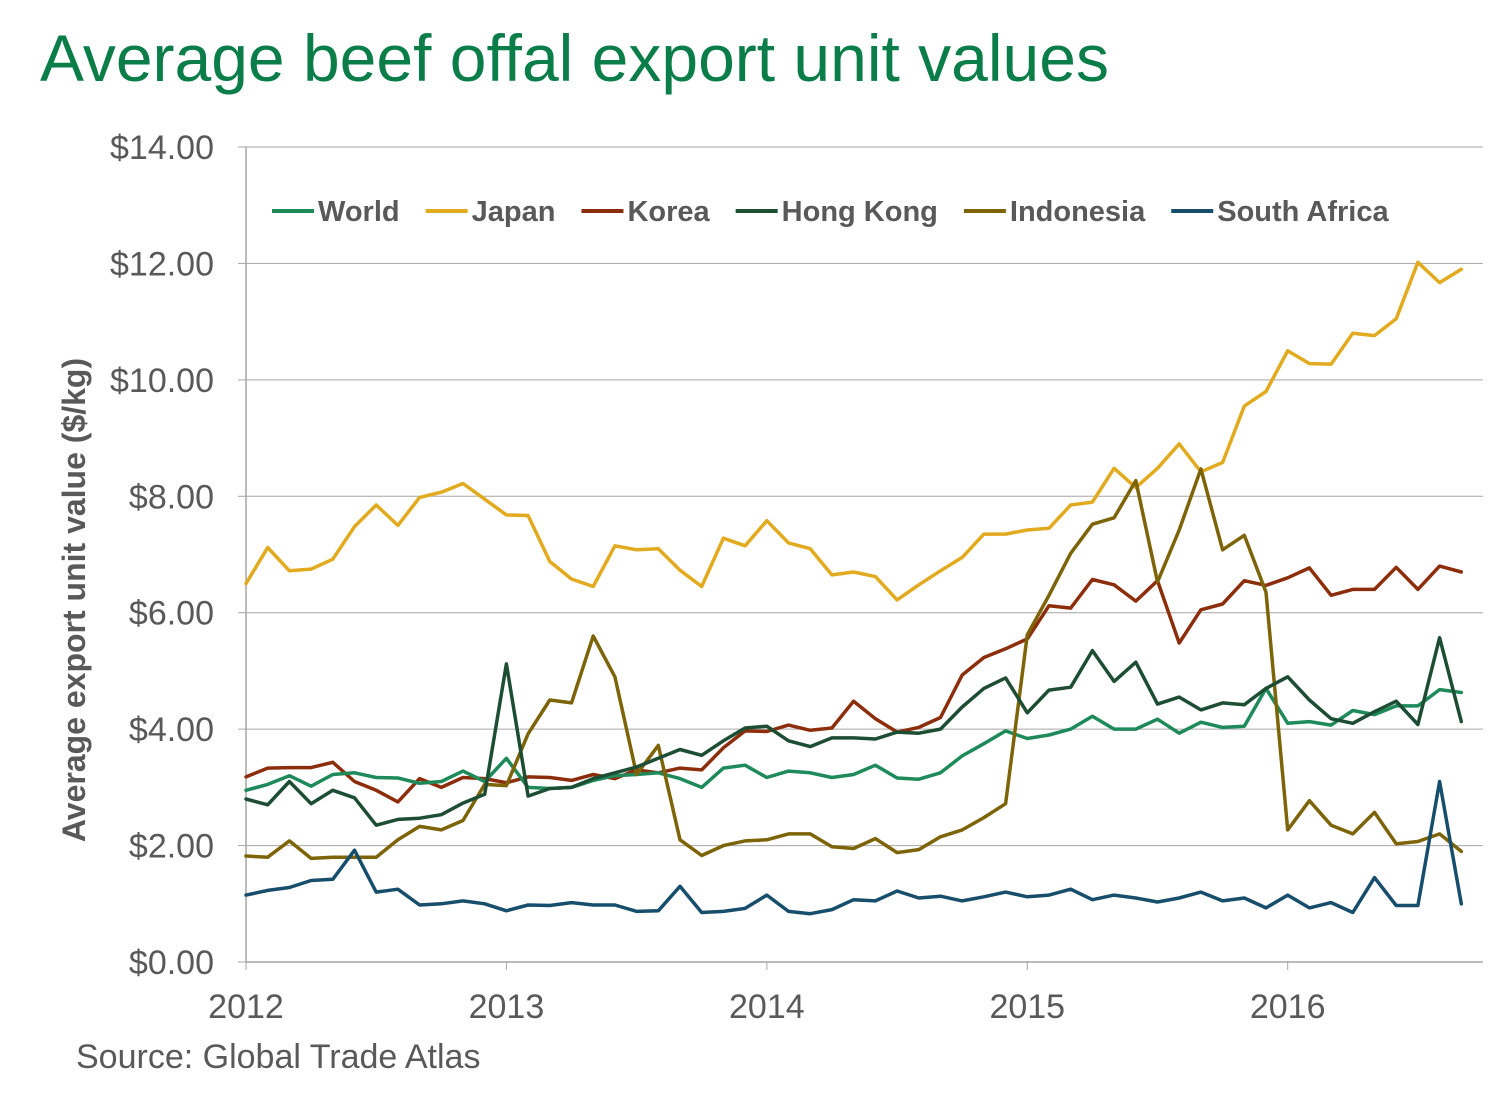 The height and width of the screenshot is (1105, 1508). Describe the element at coordinates (171, 963) in the screenshot. I see `y-tick-label: $0.00` at that location.